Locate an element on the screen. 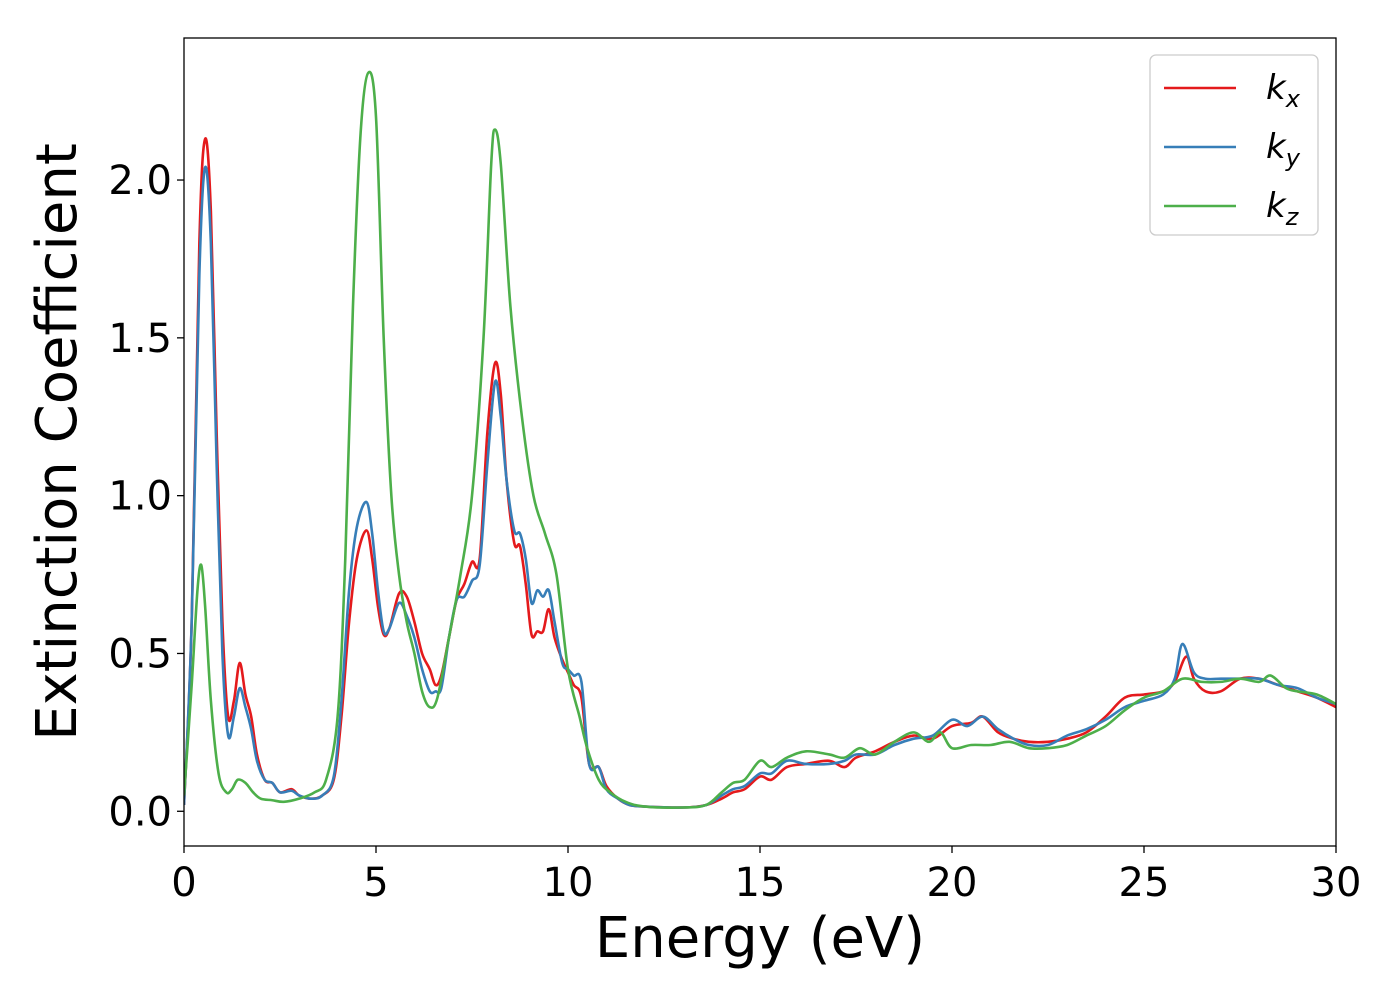 This screenshot has width=1400, height=1000. legend-label-subscript: x is located at coordinates (1293, 99).